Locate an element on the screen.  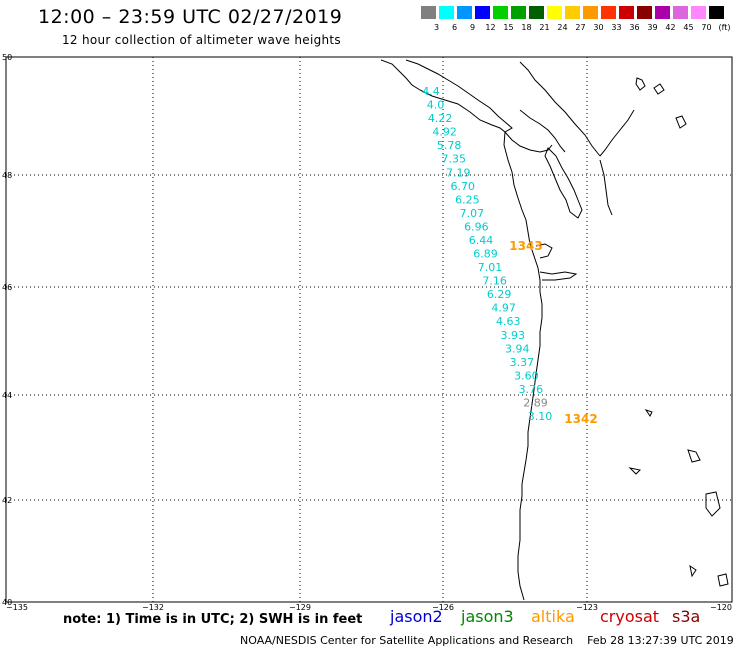
longitude-label: −129 is located at coordinates (300, 607).